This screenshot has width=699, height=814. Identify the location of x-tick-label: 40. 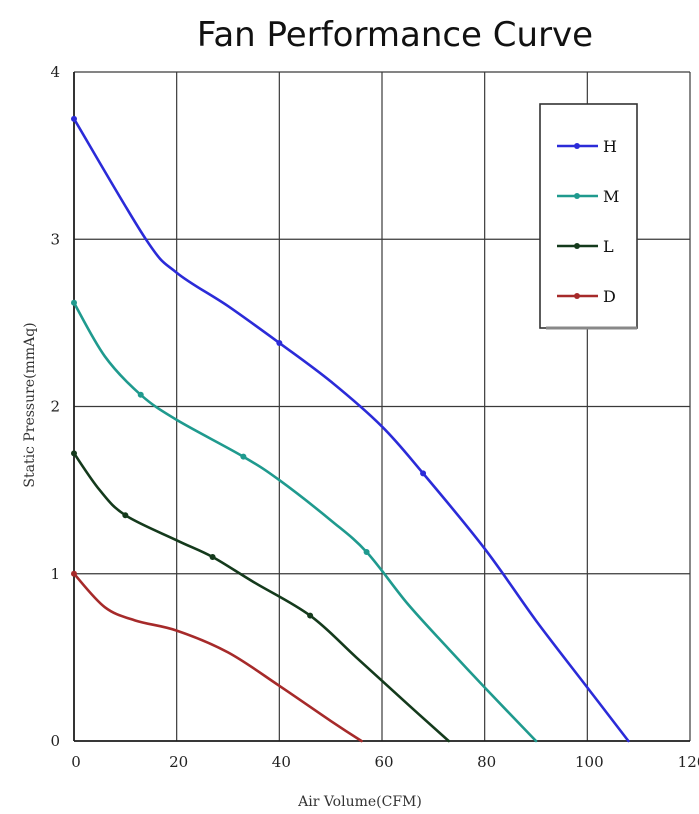
(281, 762).